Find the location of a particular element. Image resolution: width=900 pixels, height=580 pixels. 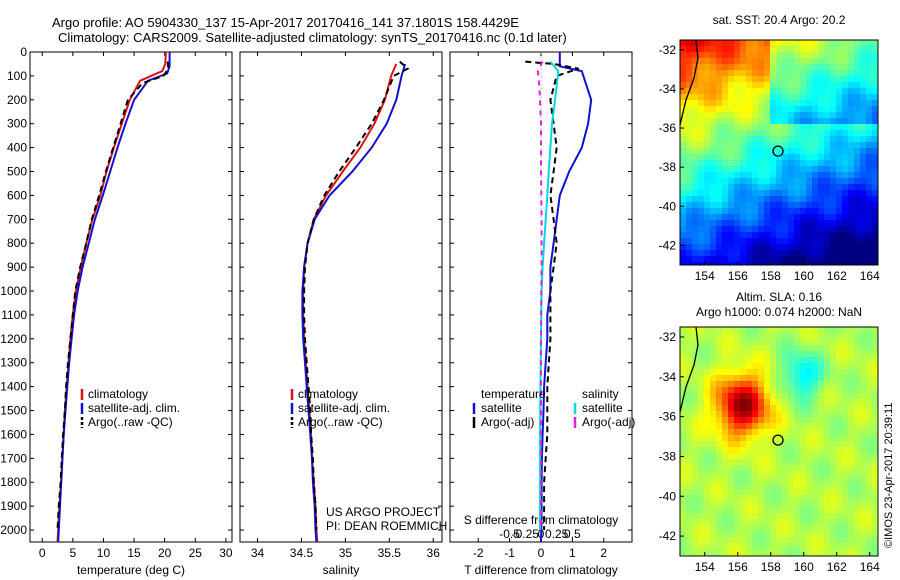

lat-tick-label: -42 is located at coordinates (668, 536).